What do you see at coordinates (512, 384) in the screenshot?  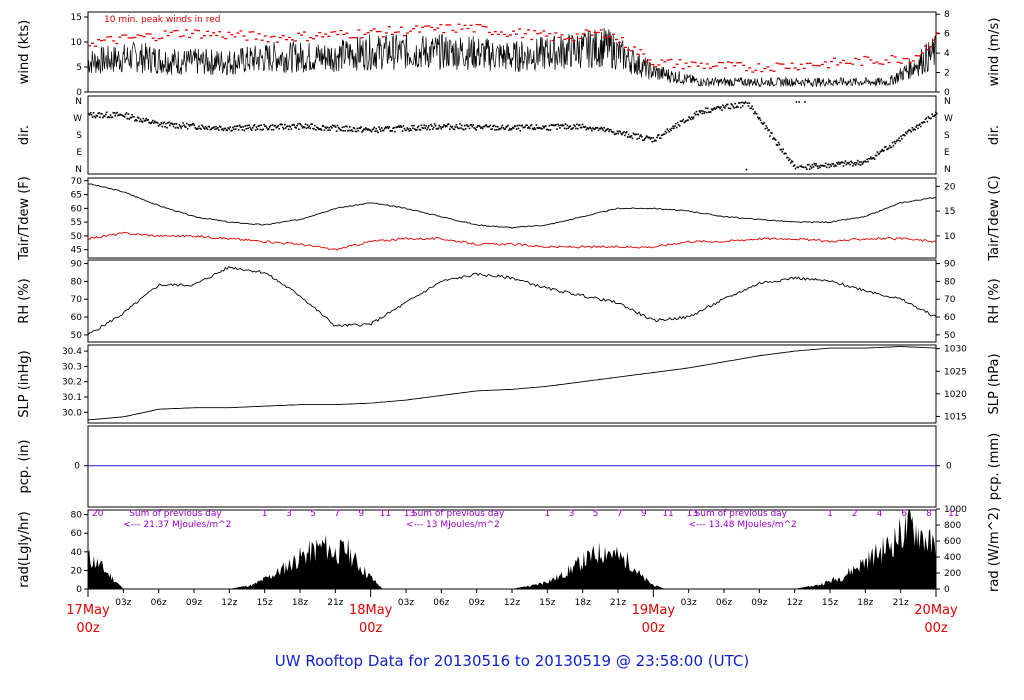 I see `slp-panel-frame` at bounding box center [512, 384].